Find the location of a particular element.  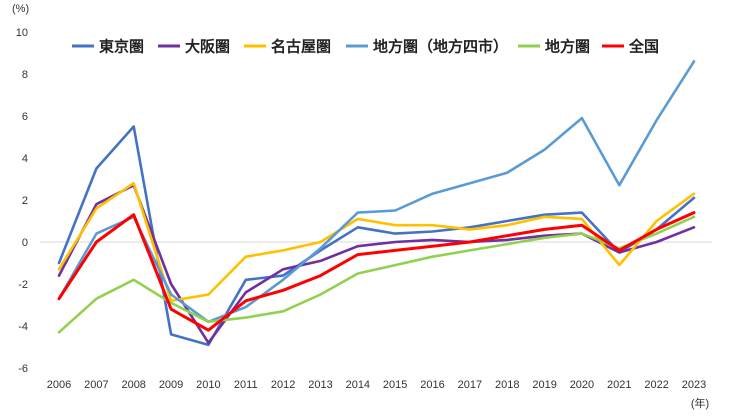

legend-label-1: 大阪圏 is located at coordinates (207, 47).